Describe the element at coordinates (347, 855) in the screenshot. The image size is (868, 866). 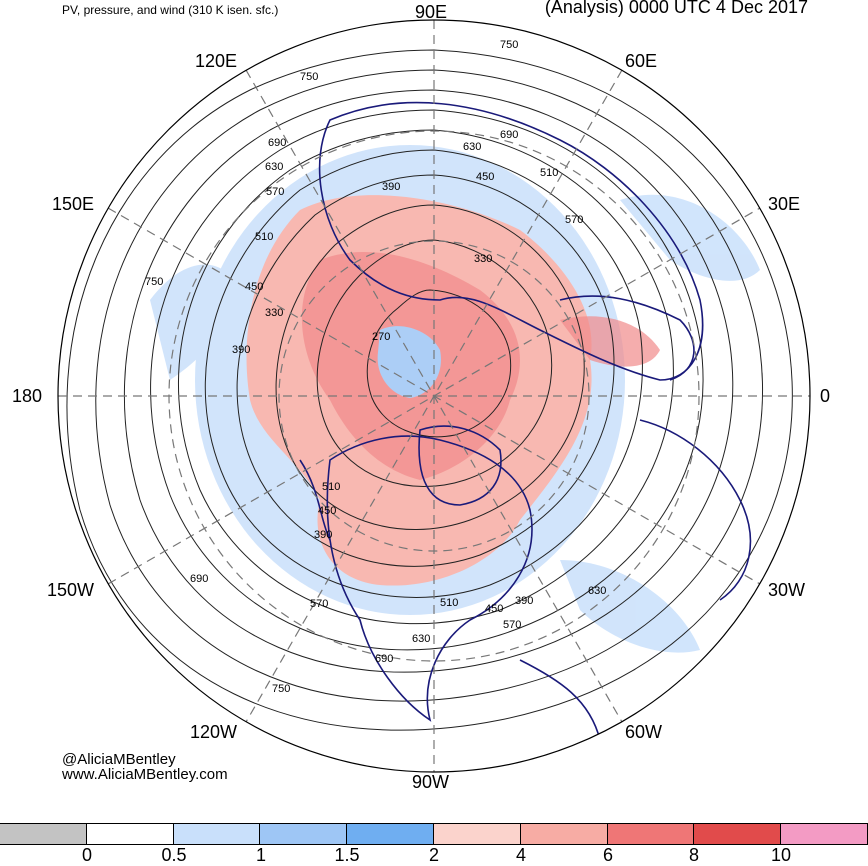
I see `legend-label: 1.5` at that location.